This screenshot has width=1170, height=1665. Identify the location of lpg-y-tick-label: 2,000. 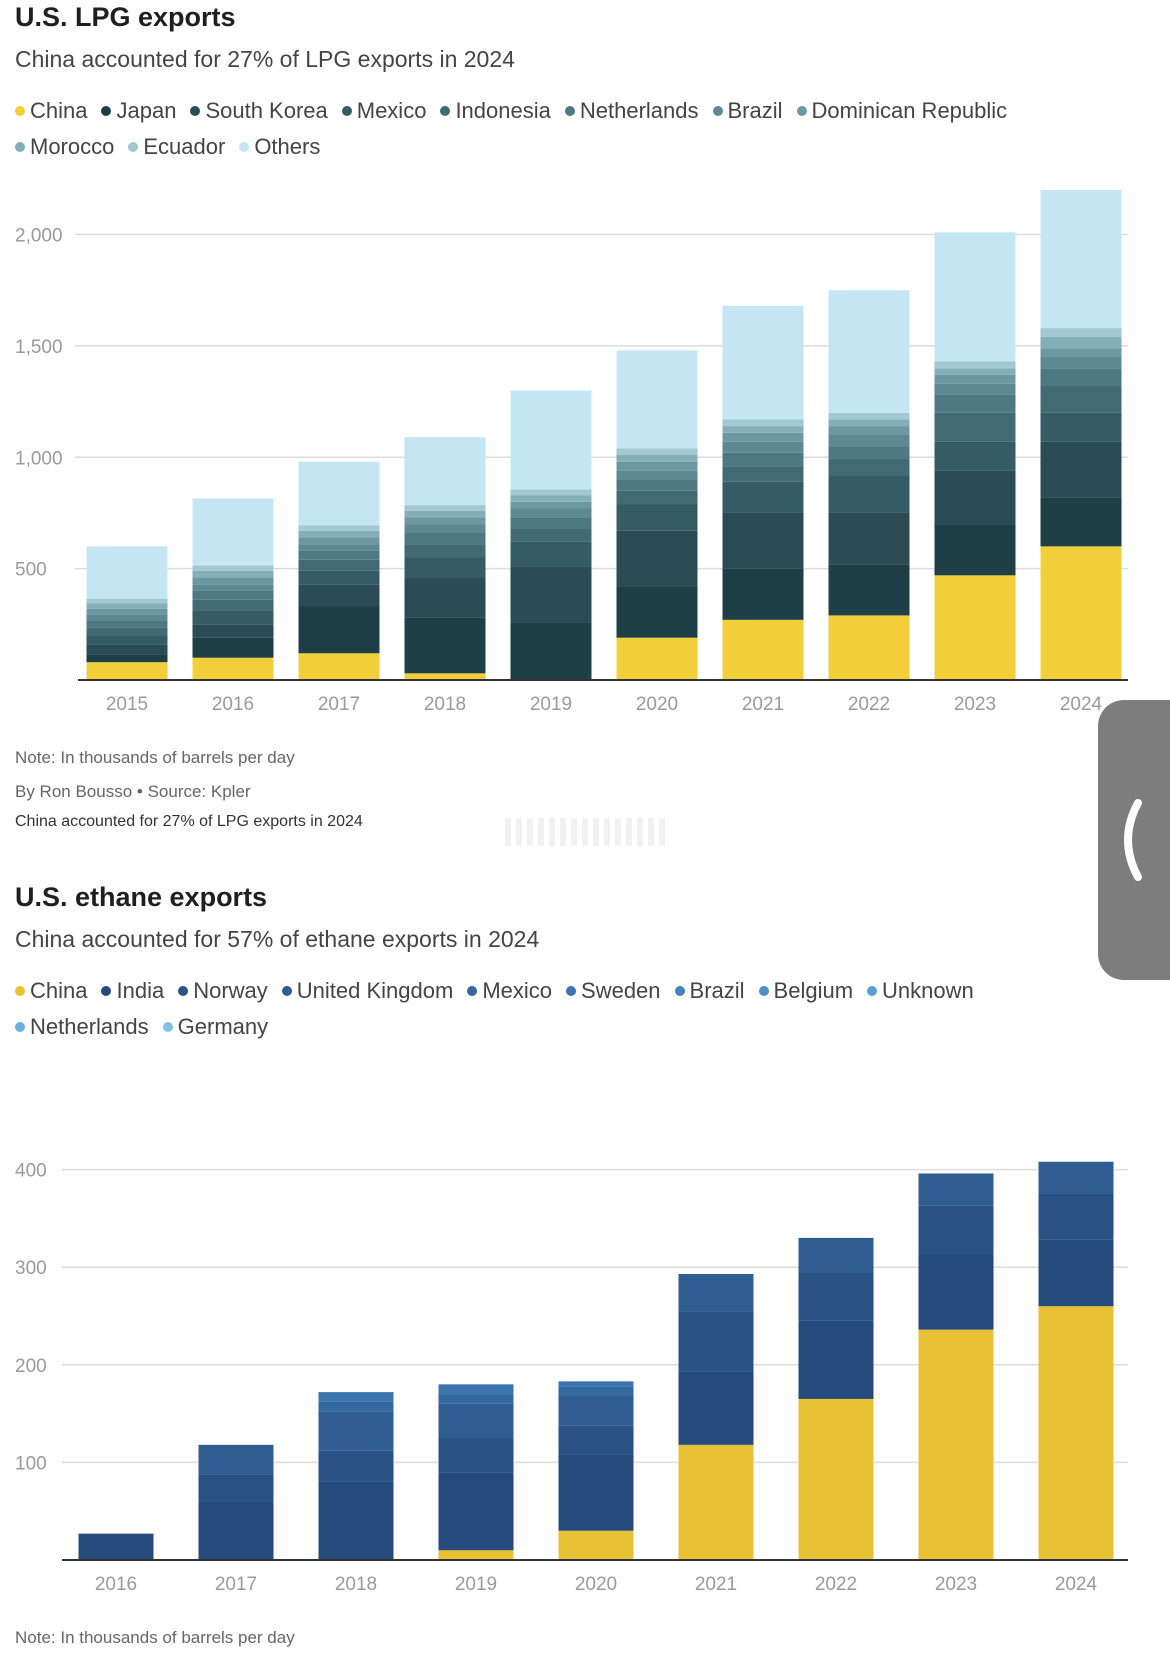
(39, 236).